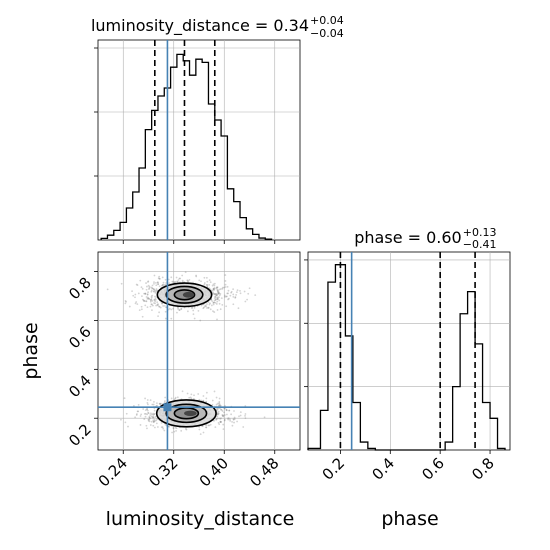 This screenshot has height=550, width=550. Describe the element at coordinates (480, 244) in the screenshot. I see `phase-title-lower-error: −0.41` at that location.